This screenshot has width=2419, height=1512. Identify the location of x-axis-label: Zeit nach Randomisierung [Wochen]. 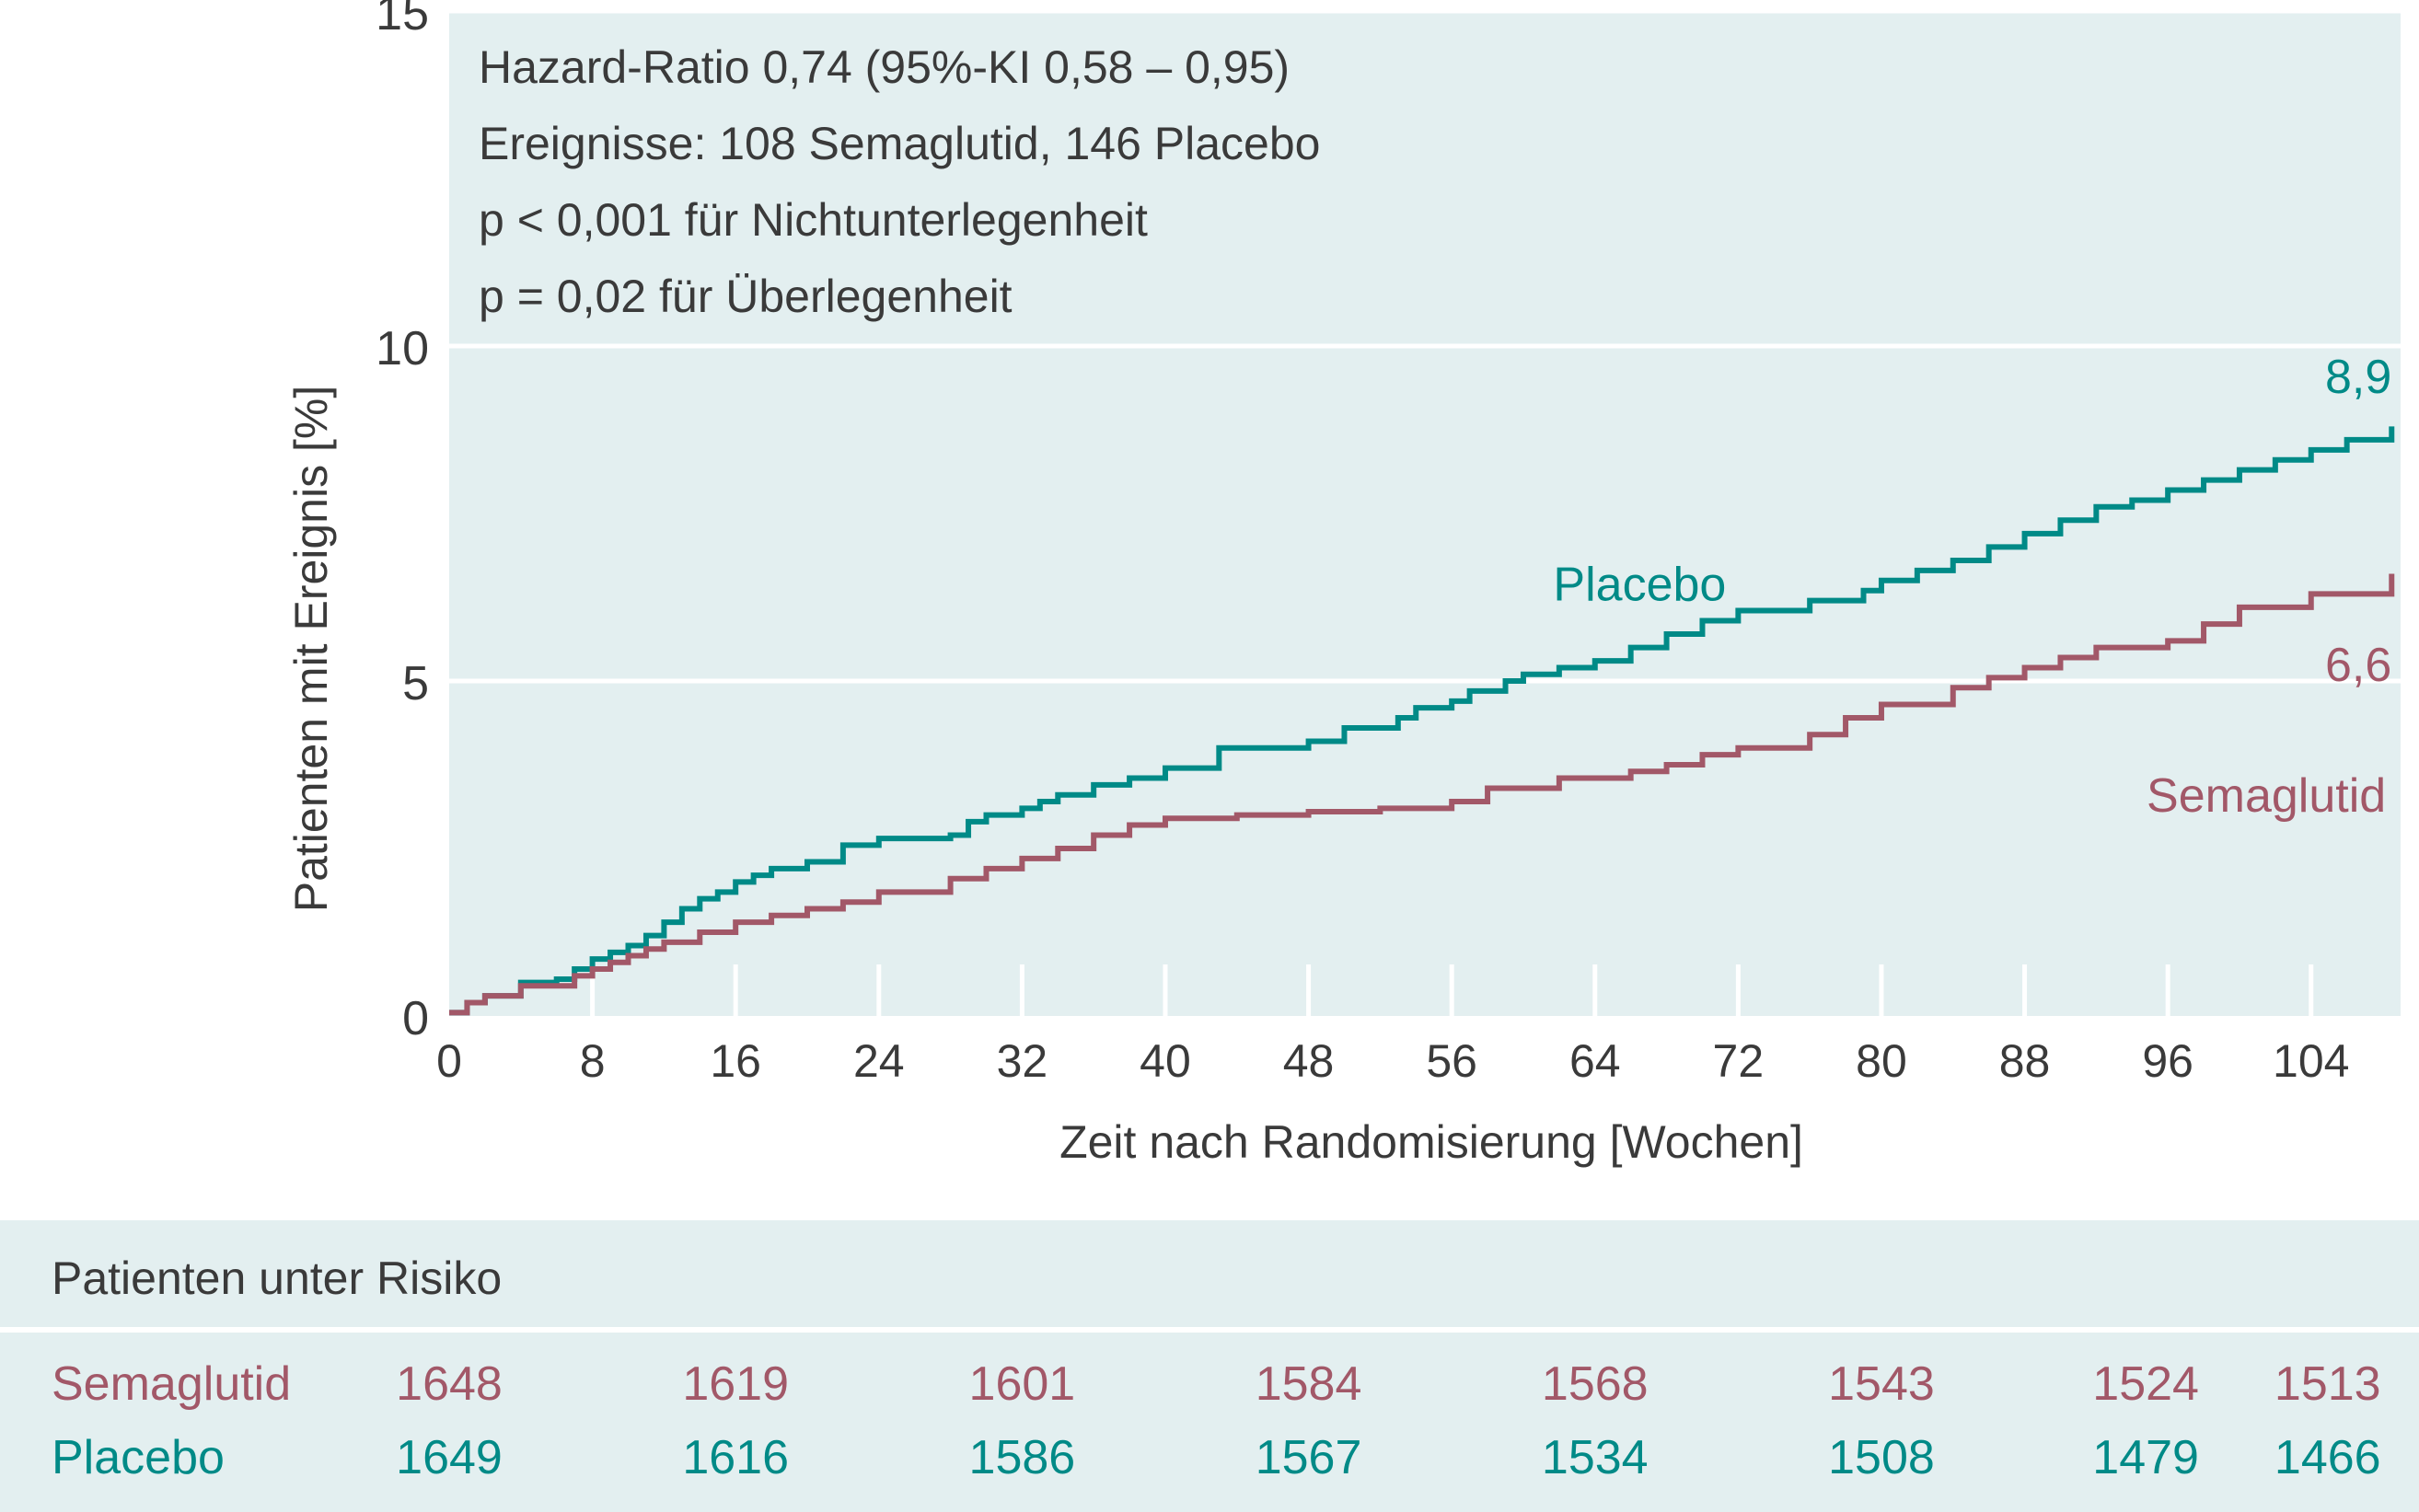
(1431, 1142).